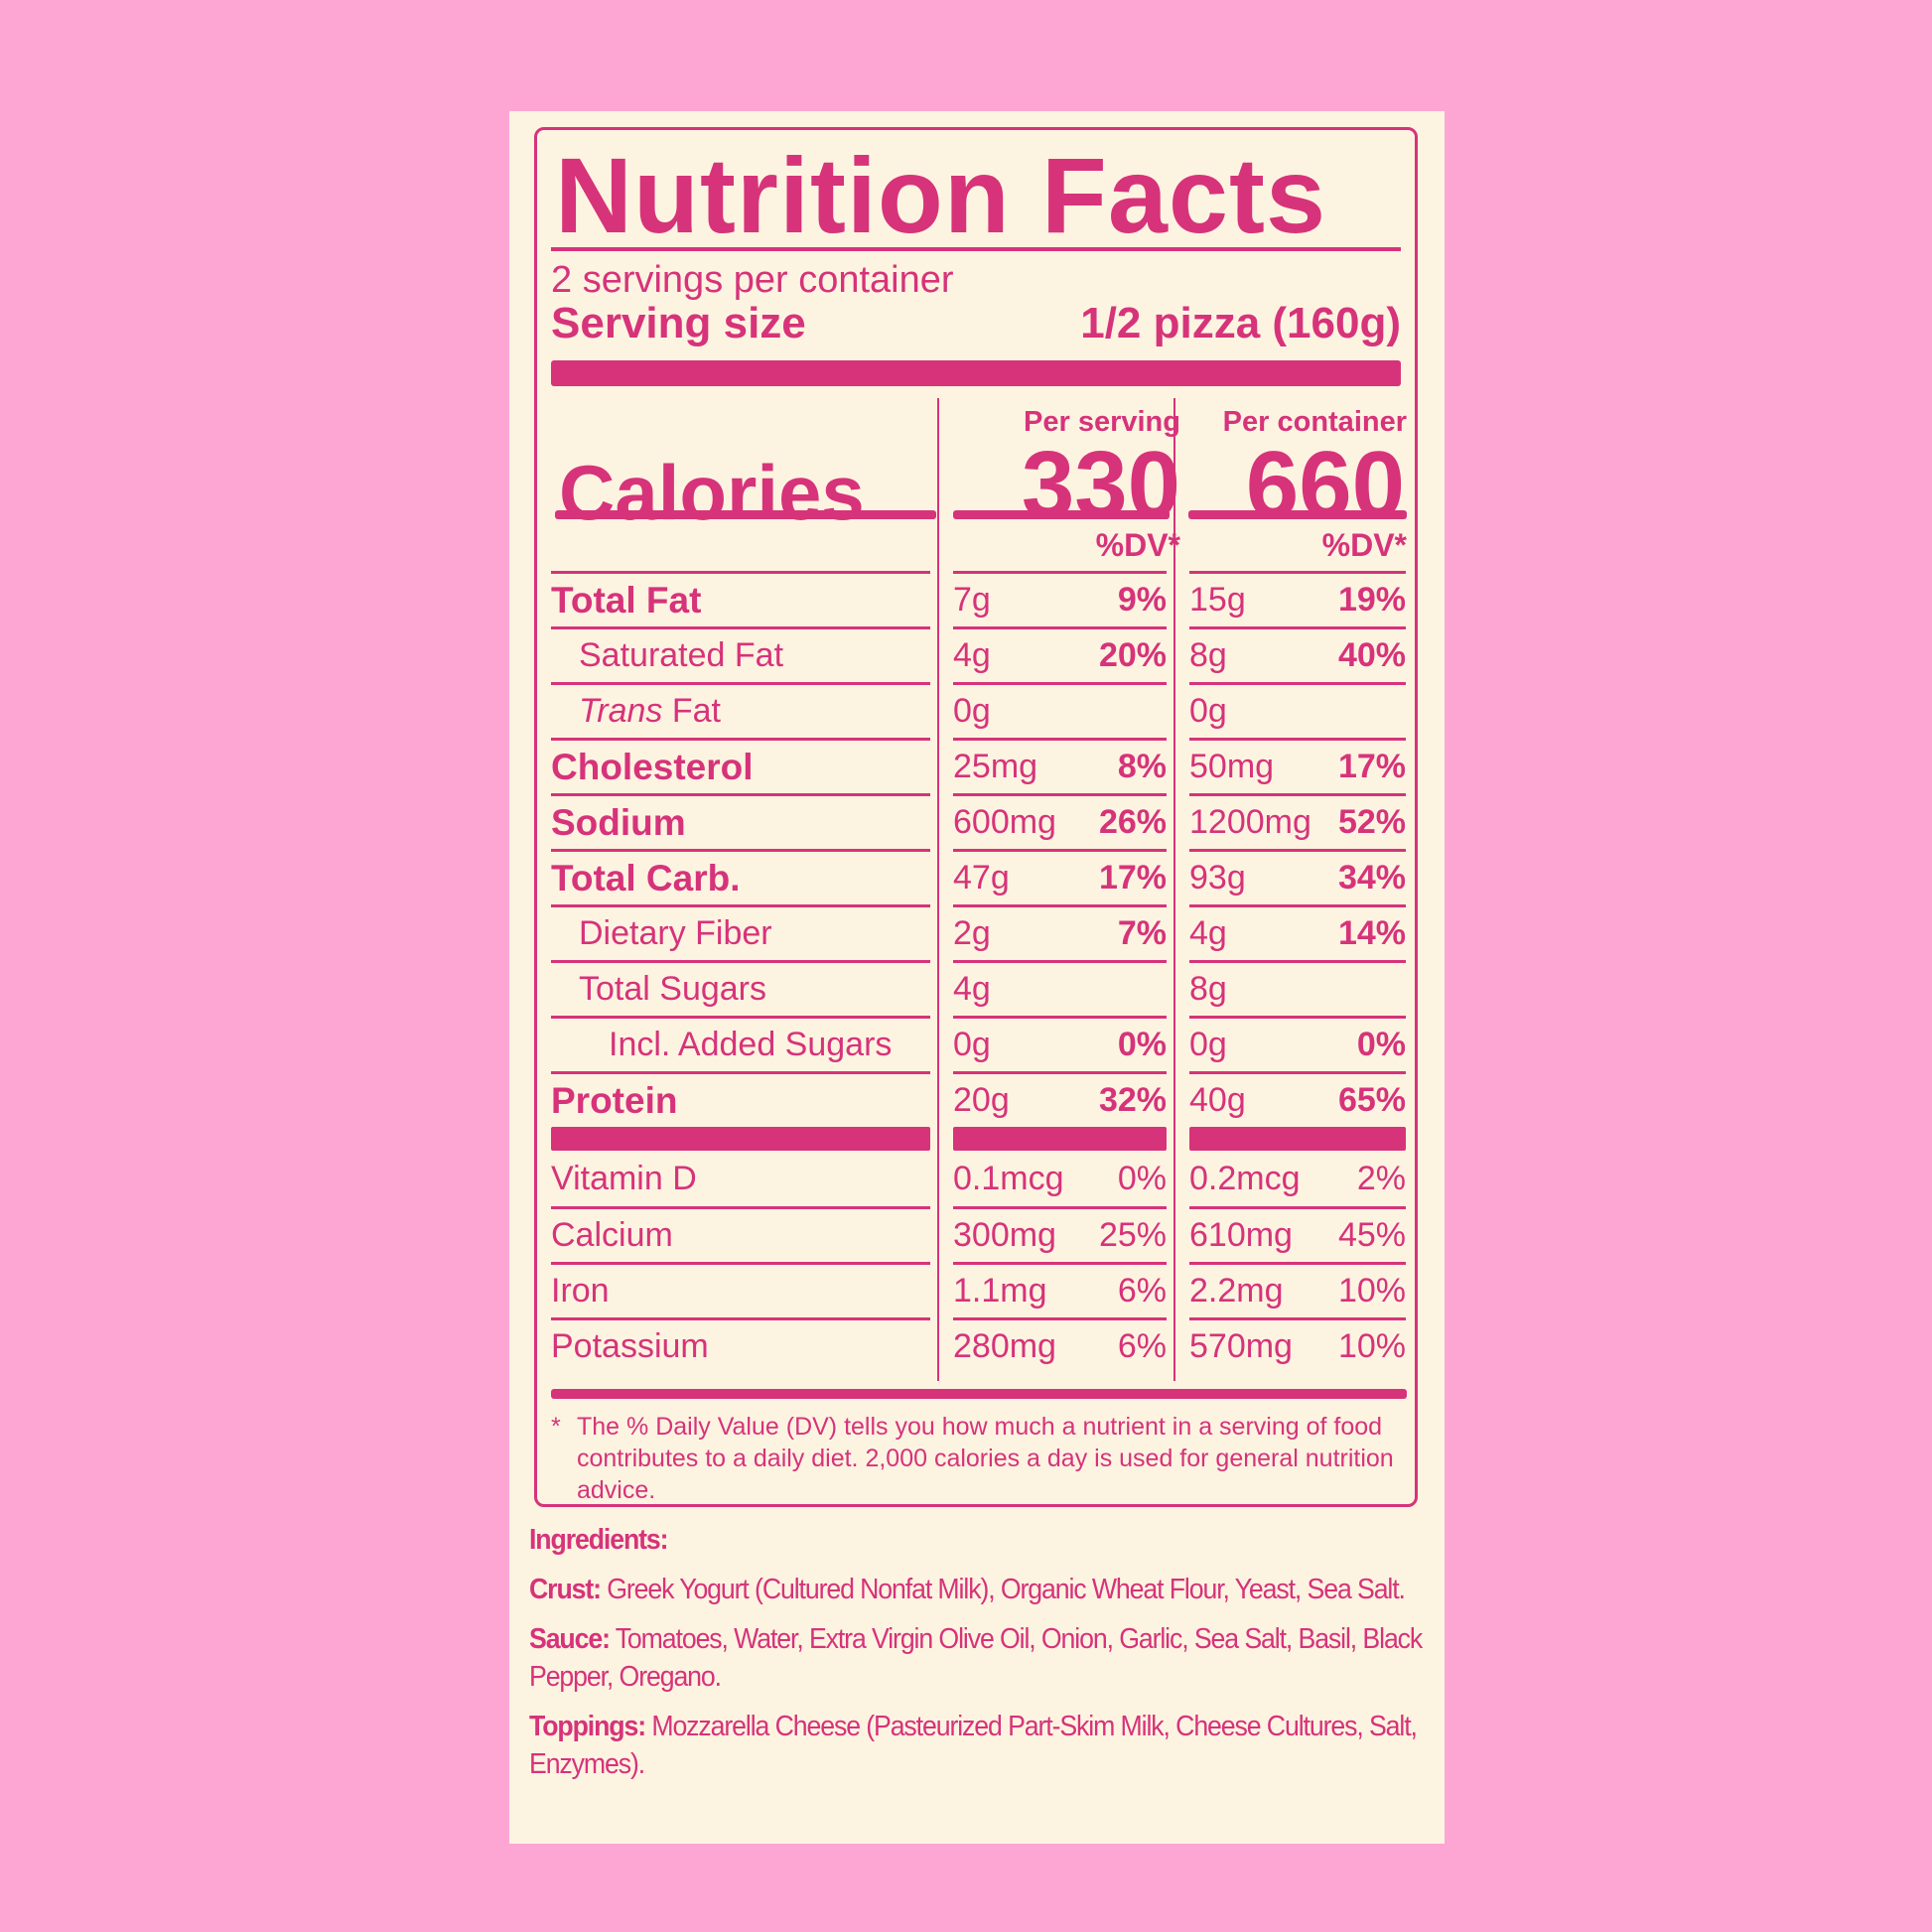  I want to click on nutrient-name-cell: Incl. Added Sugars, so click(740, 1043).